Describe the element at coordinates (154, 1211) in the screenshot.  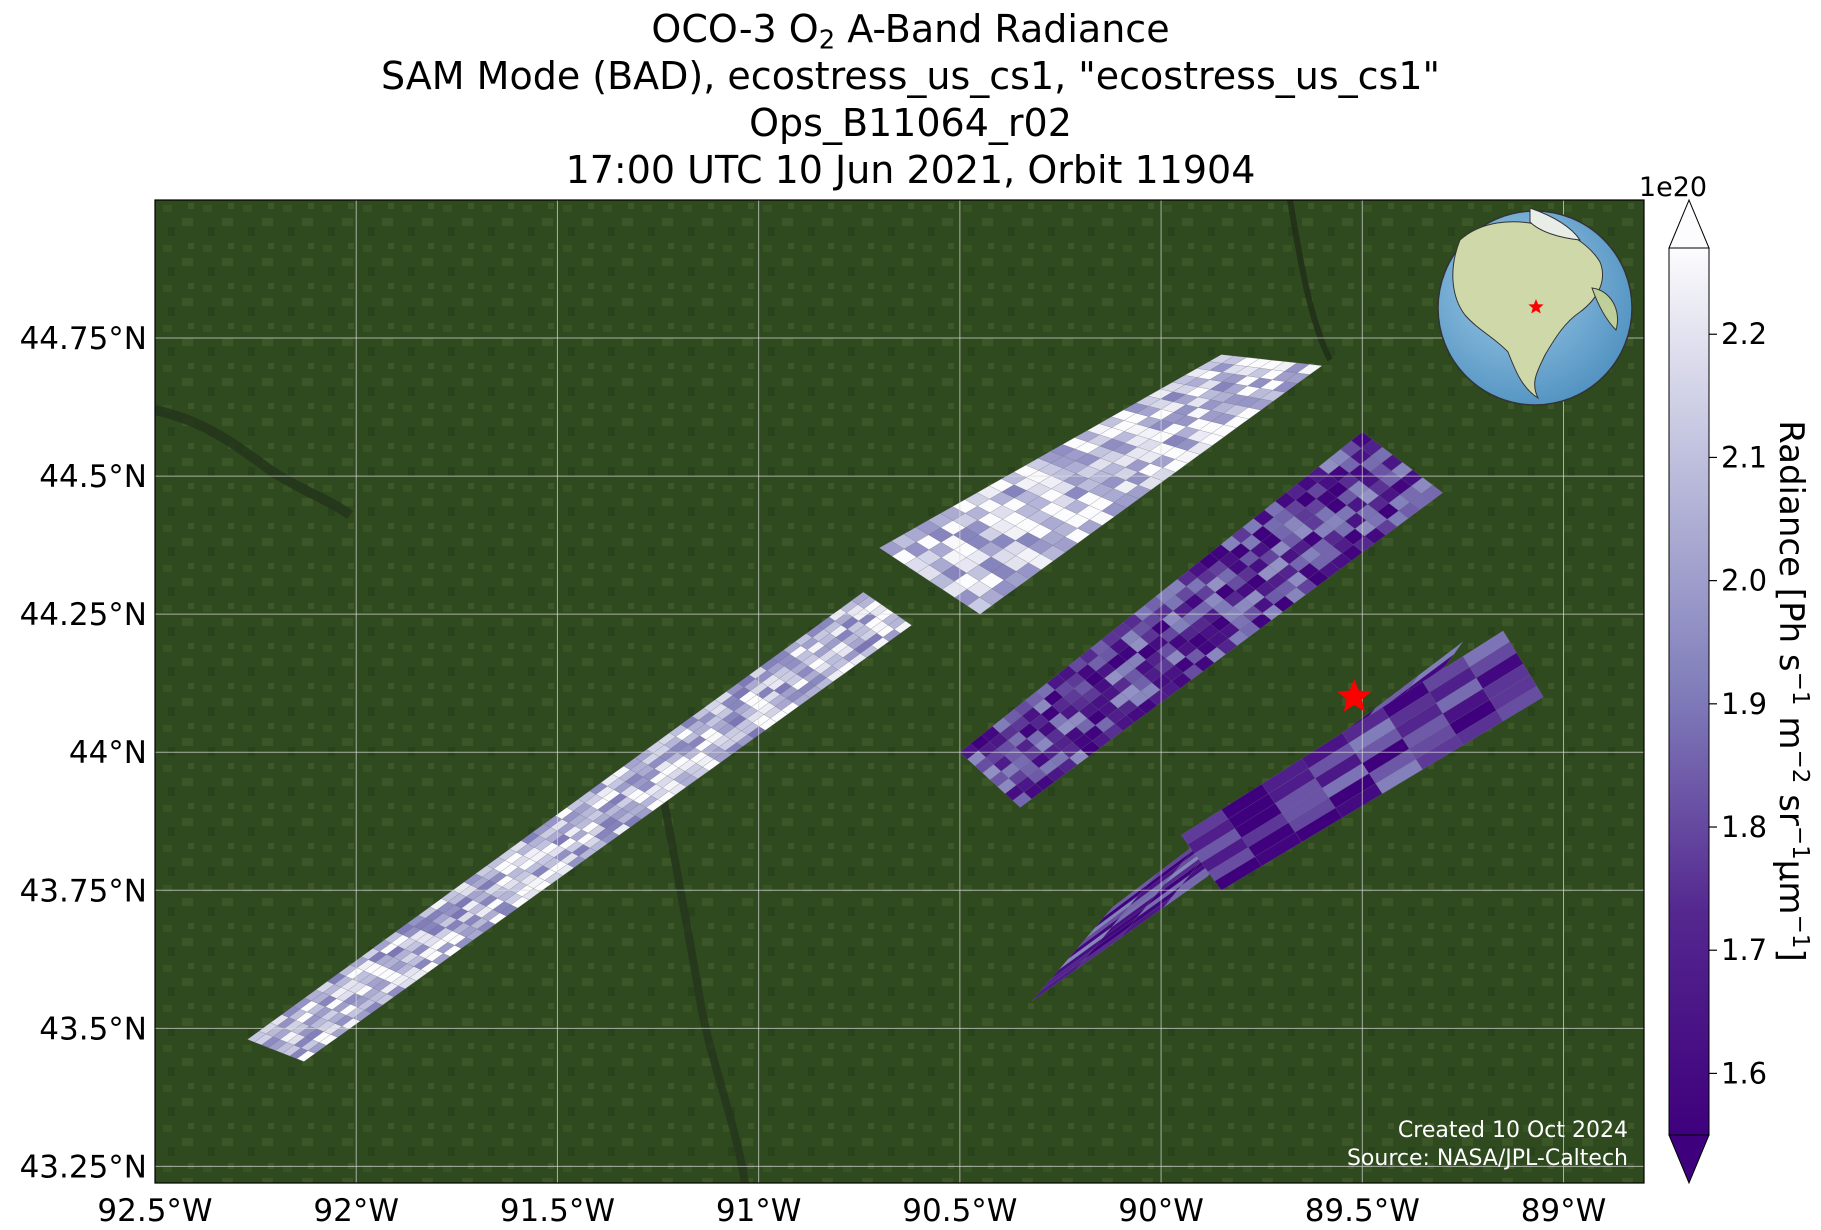
I see `x-tick-label: 92.5°W` at that location.